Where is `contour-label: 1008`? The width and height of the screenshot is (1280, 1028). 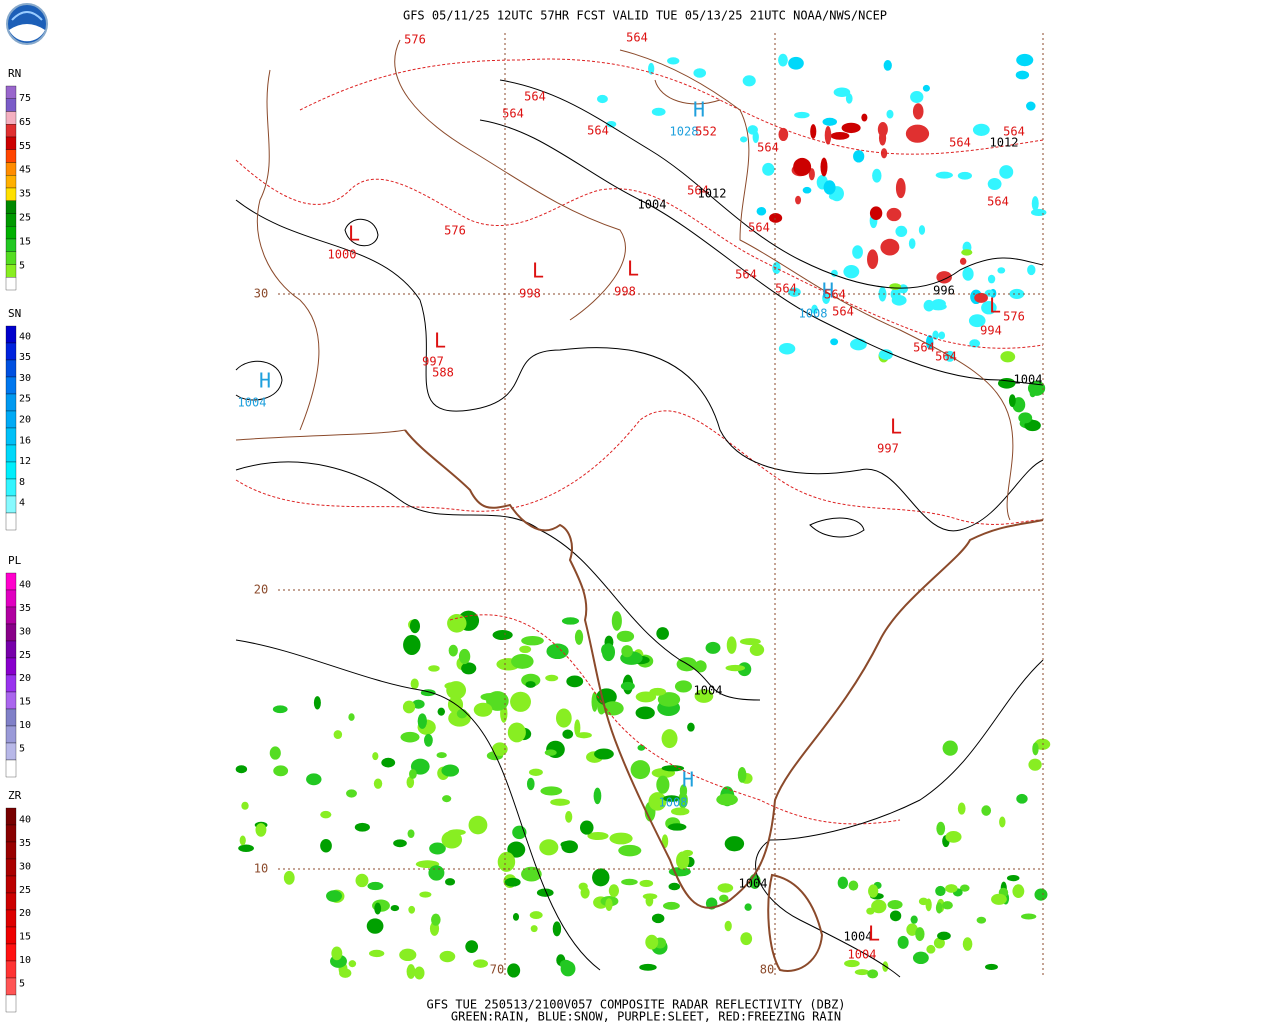
contour-label: 1008 is located at coordinates (673, 803).